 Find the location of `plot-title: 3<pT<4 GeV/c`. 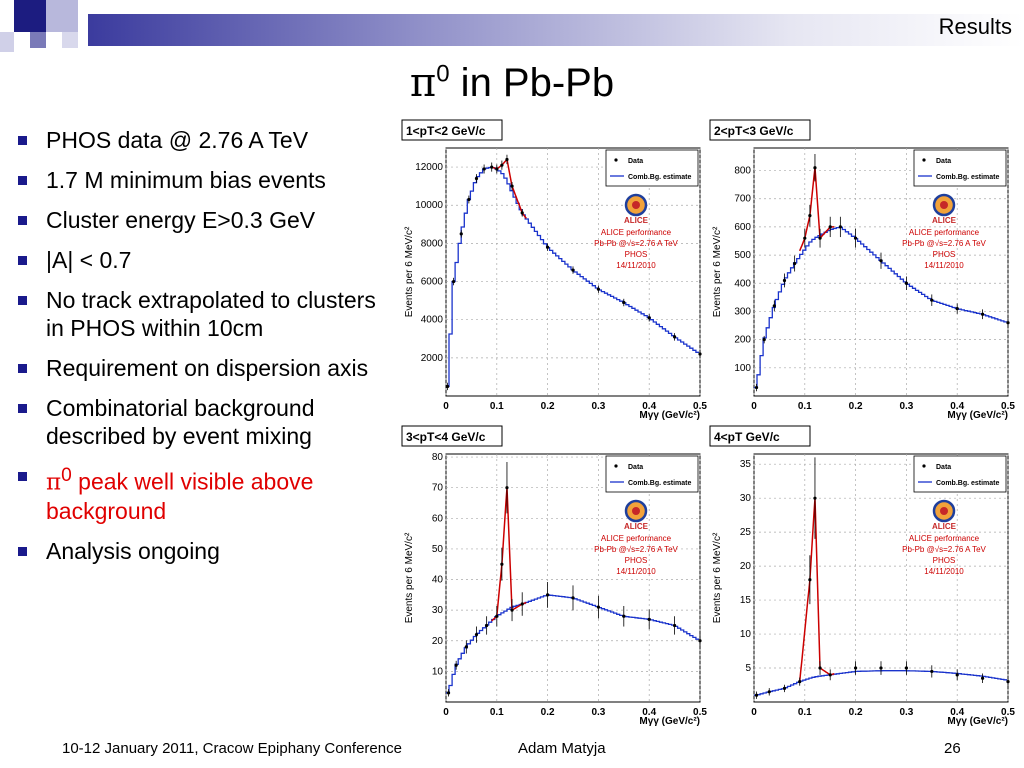

plot-title: 3<pT<4 GeV/c is located at coordinates (446, 437).